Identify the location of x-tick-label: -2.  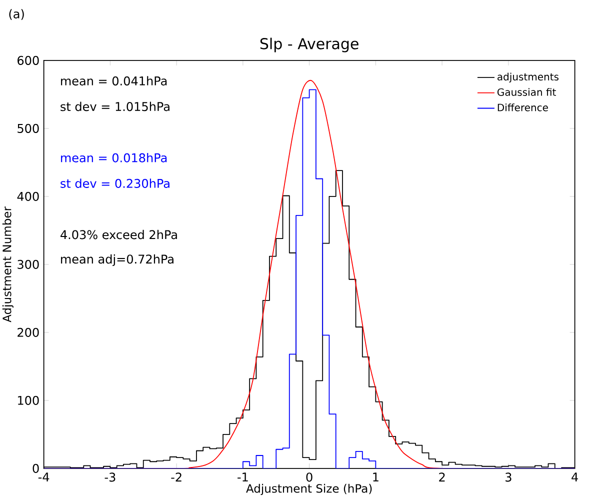
(176, 477).